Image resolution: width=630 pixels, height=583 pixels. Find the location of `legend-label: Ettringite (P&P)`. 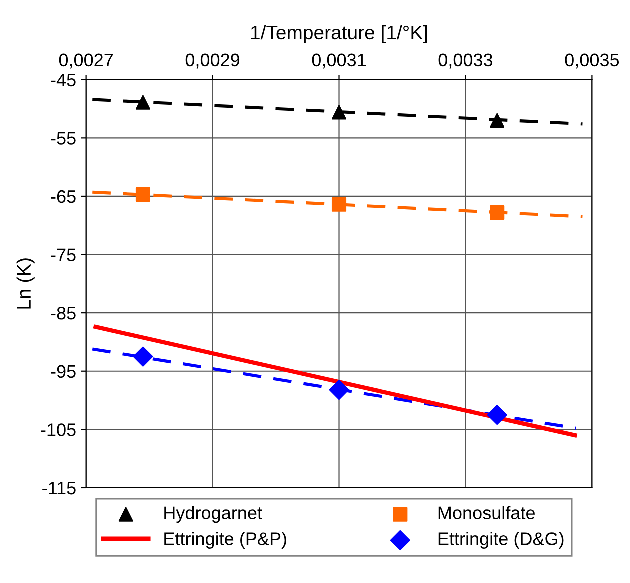

legend-label: Ettringite (P&P) is located at coordinates (225, 540).